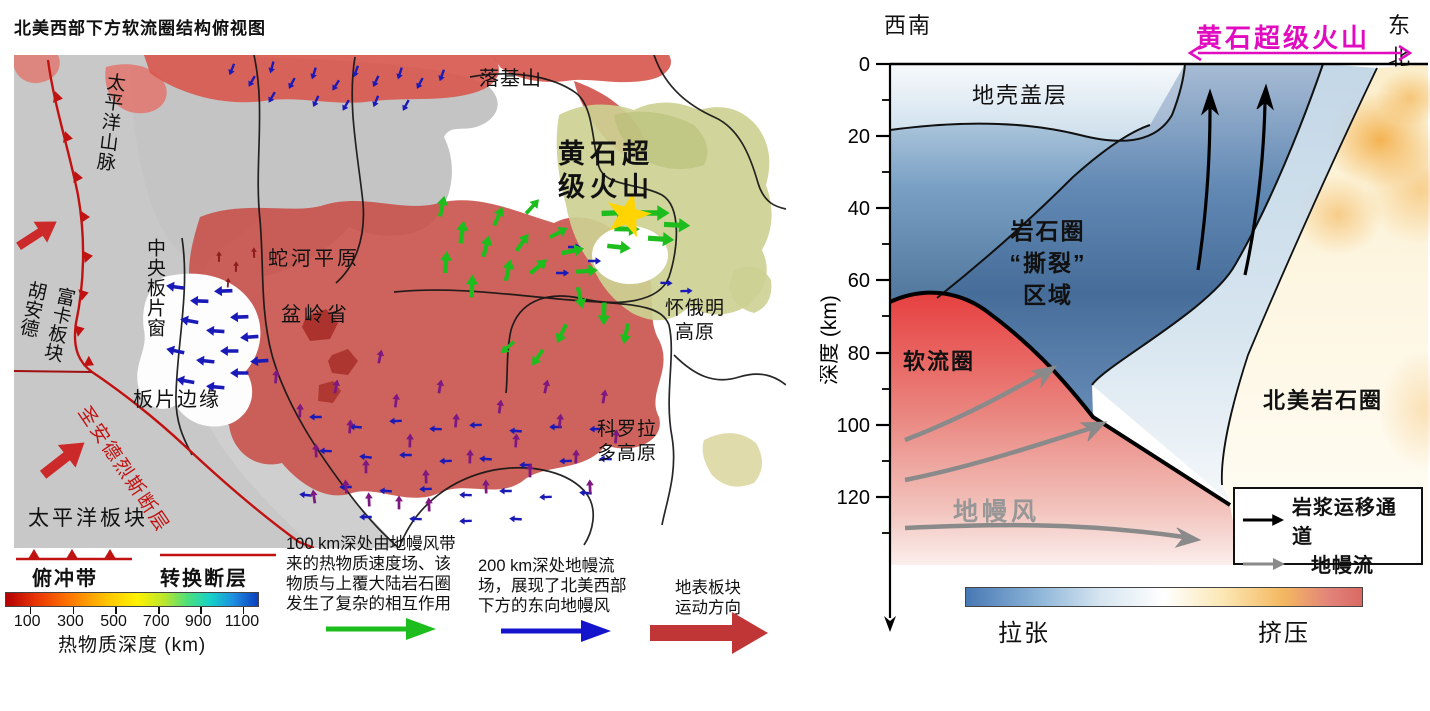 This screenshot has width=1430, height=711. What do you see at coordinates (113, 621) in the screenshot?
I see `cb-tick-500: 500` at bounding box center [113, 621].